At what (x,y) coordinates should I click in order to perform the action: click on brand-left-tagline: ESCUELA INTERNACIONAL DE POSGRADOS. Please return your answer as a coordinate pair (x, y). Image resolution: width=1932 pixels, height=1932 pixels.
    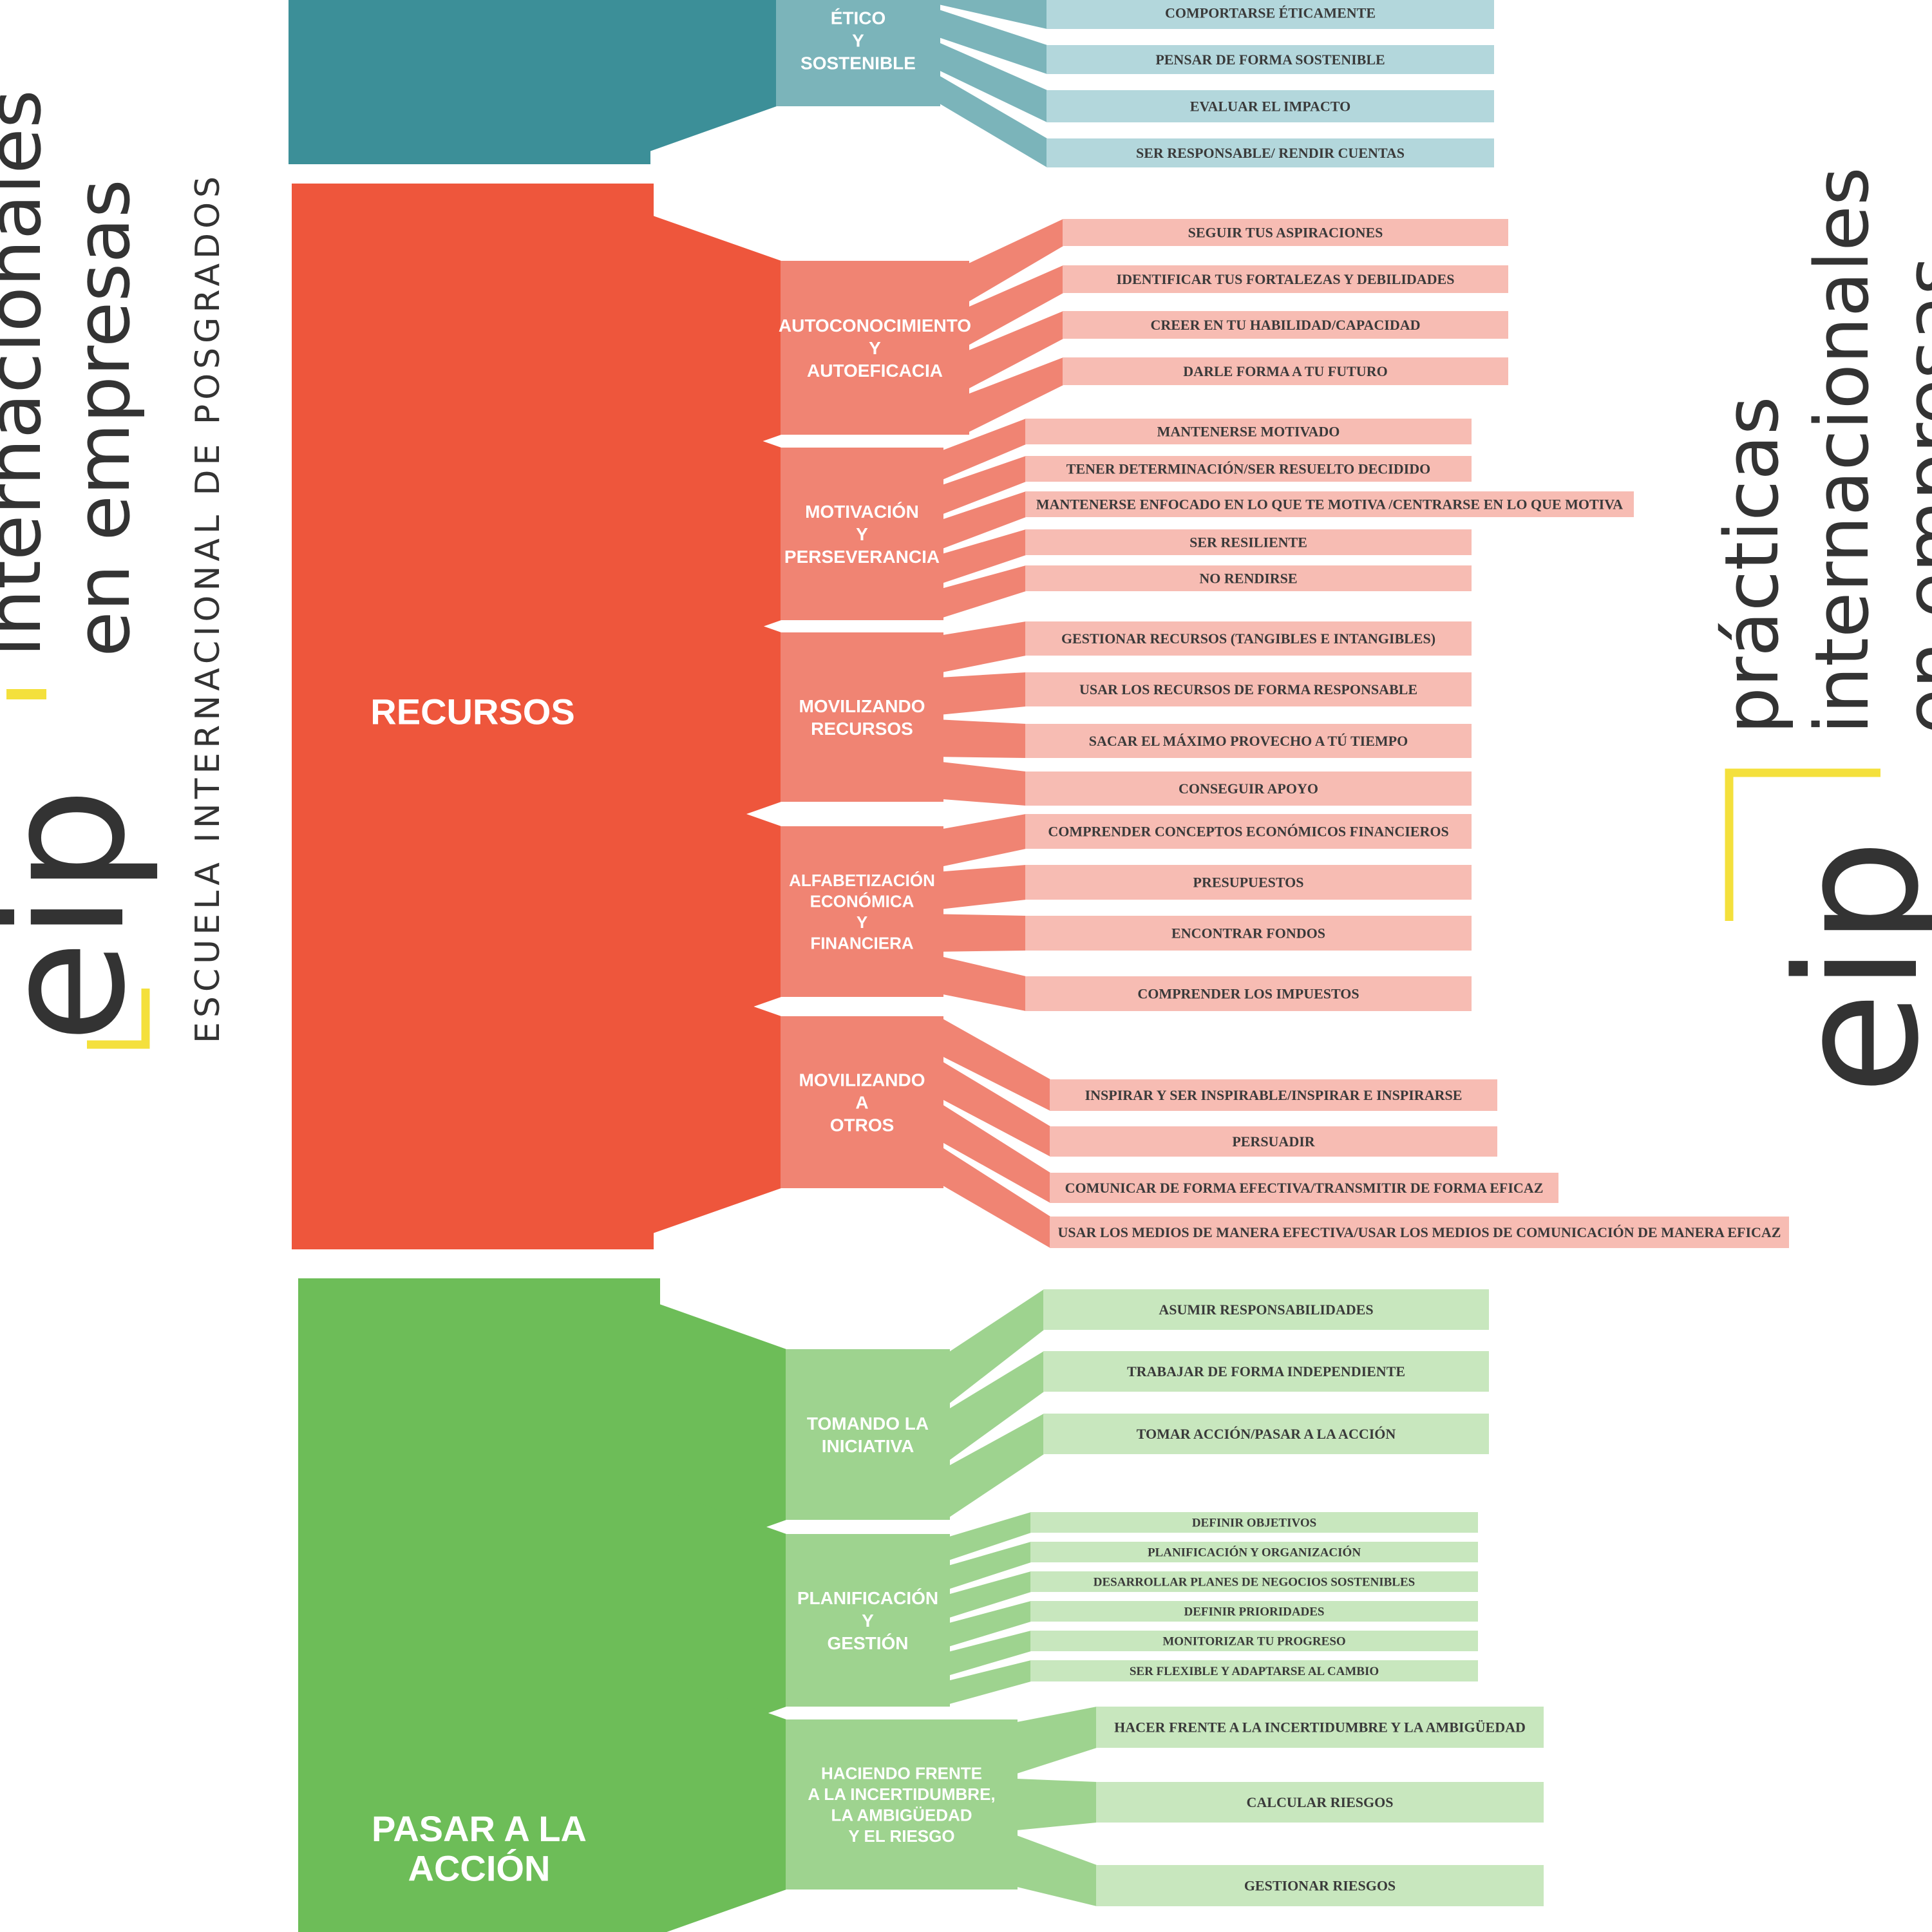
    Looking at the image, I should click on (208, 607).